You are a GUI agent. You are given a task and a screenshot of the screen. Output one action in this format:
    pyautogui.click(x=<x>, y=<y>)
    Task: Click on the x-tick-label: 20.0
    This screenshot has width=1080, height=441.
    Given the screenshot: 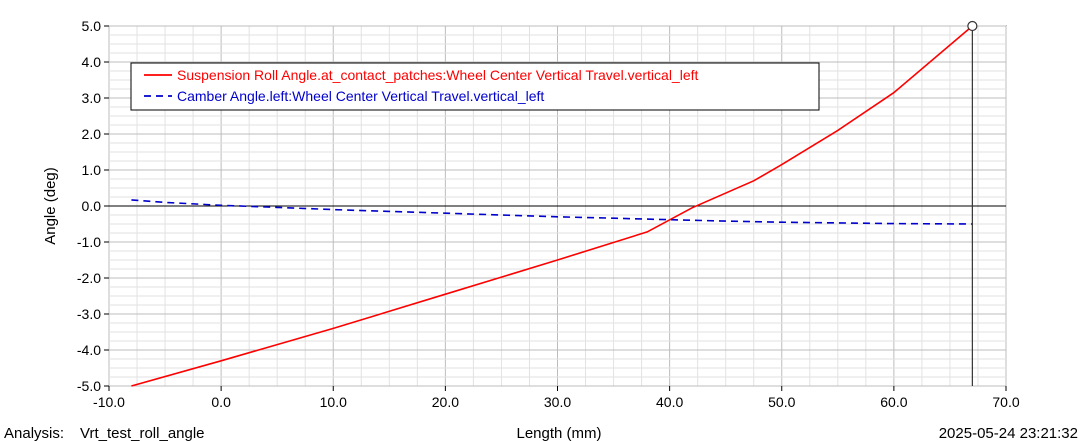 What is the action you would take?
    pyautogui.click(x=445, y=402)
    